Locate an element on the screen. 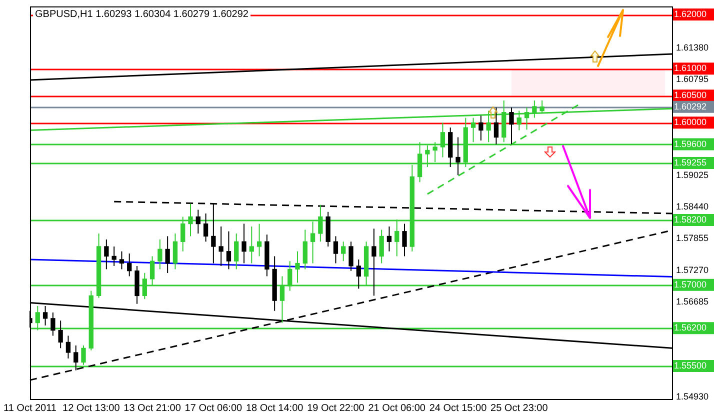 The image size is (714, 416). ref-line-label: 1.59600 is located at coordinates (690, 143).